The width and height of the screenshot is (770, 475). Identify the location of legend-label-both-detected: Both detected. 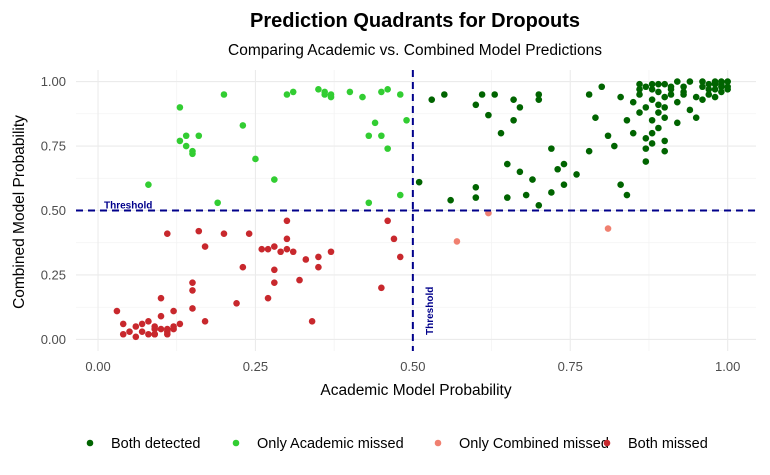
(156, 444).